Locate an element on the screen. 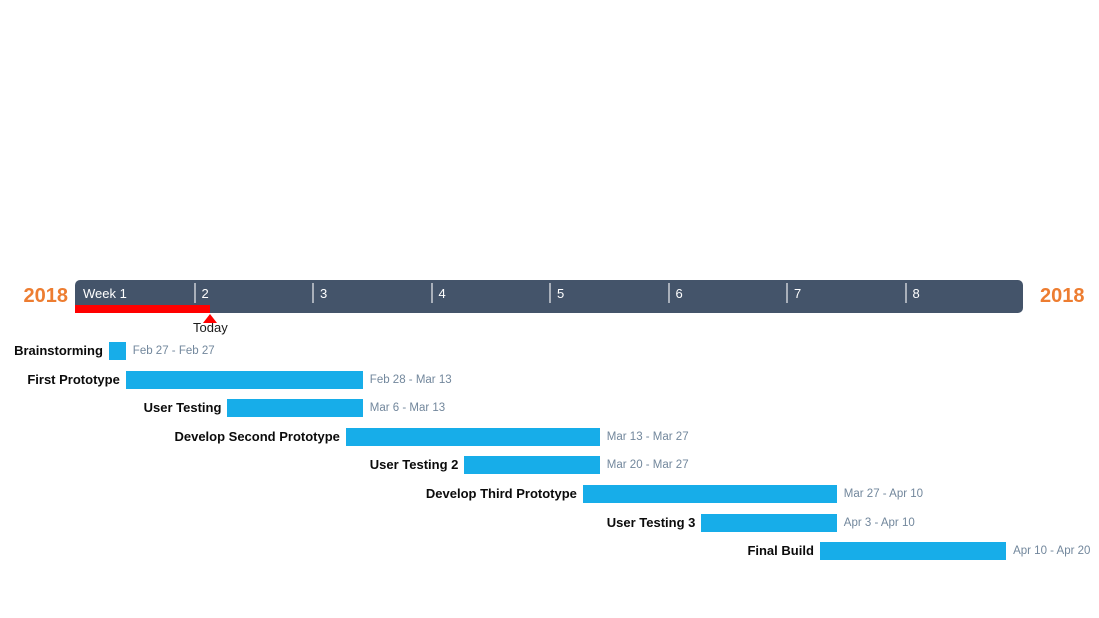 The height and width of the screenshot is (618, 1099). task-bar-final-build is located at coordinates (913, 551).